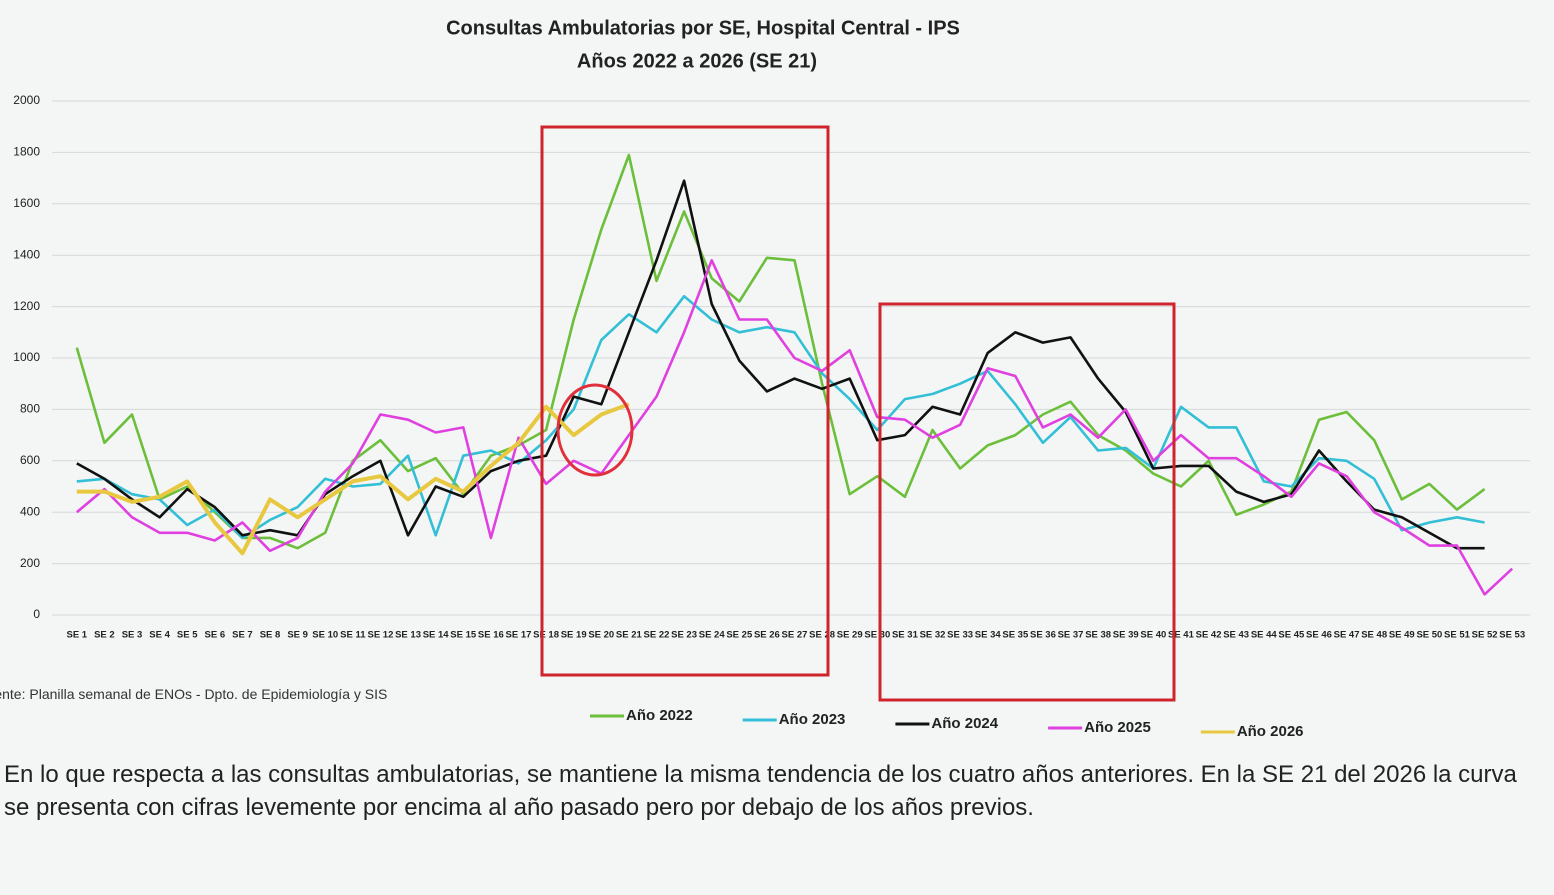 This screenshot has height=895, width=1554. What do you see at coordinates (812, 719) in the screenshot?
I see `legend-label: Año 2023` at bounding box center [812, 719].